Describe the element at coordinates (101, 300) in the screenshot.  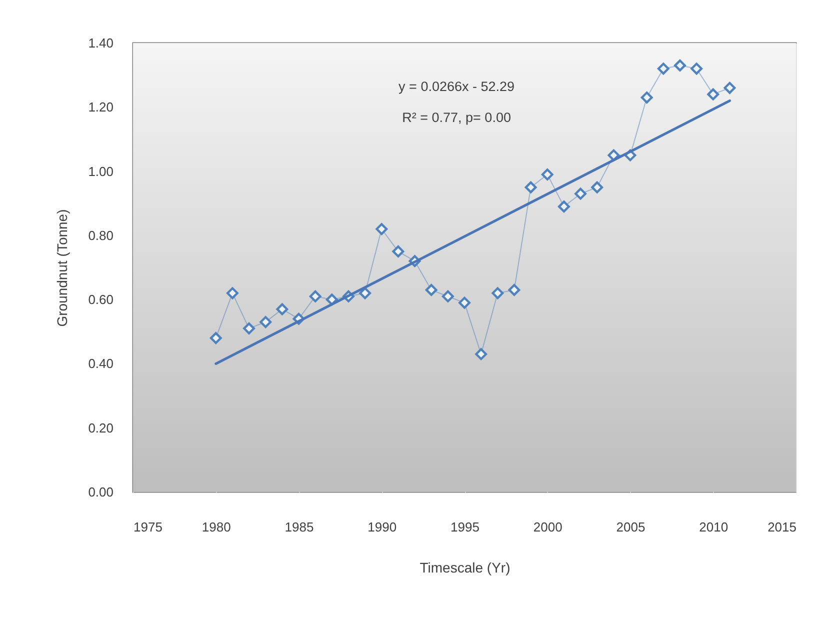
I see `y-tick-label: 0.60` at that location.